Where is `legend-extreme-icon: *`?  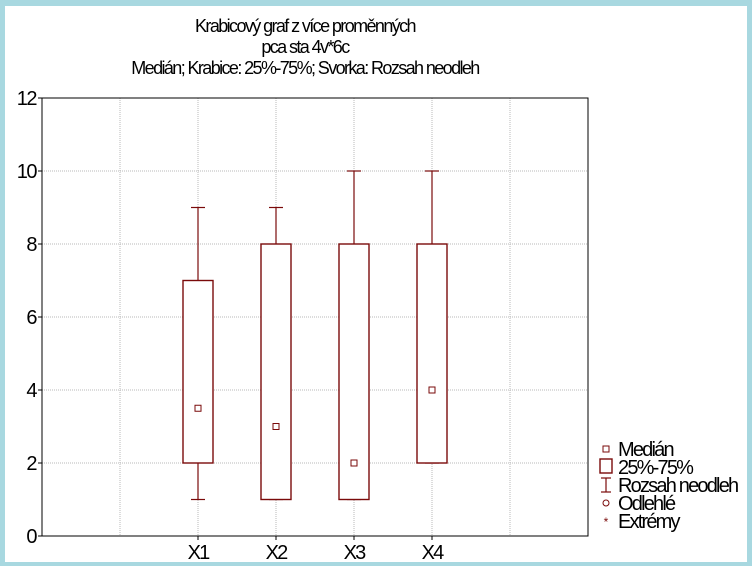 legend-extreme-icon: * is located at coordinates (606, 522).